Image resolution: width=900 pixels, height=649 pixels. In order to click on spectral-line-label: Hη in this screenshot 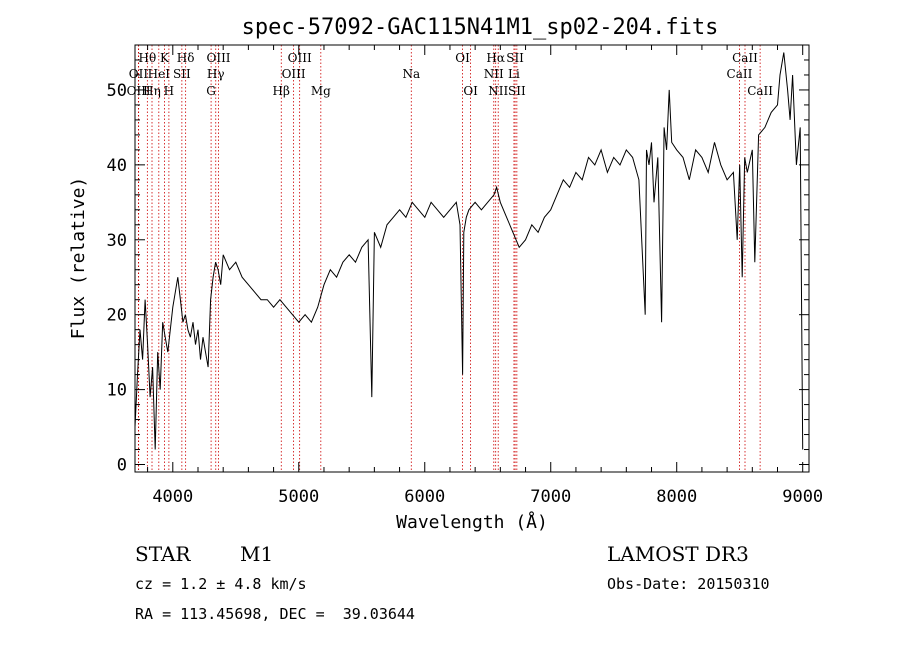, I will do `click(152, 91)`.